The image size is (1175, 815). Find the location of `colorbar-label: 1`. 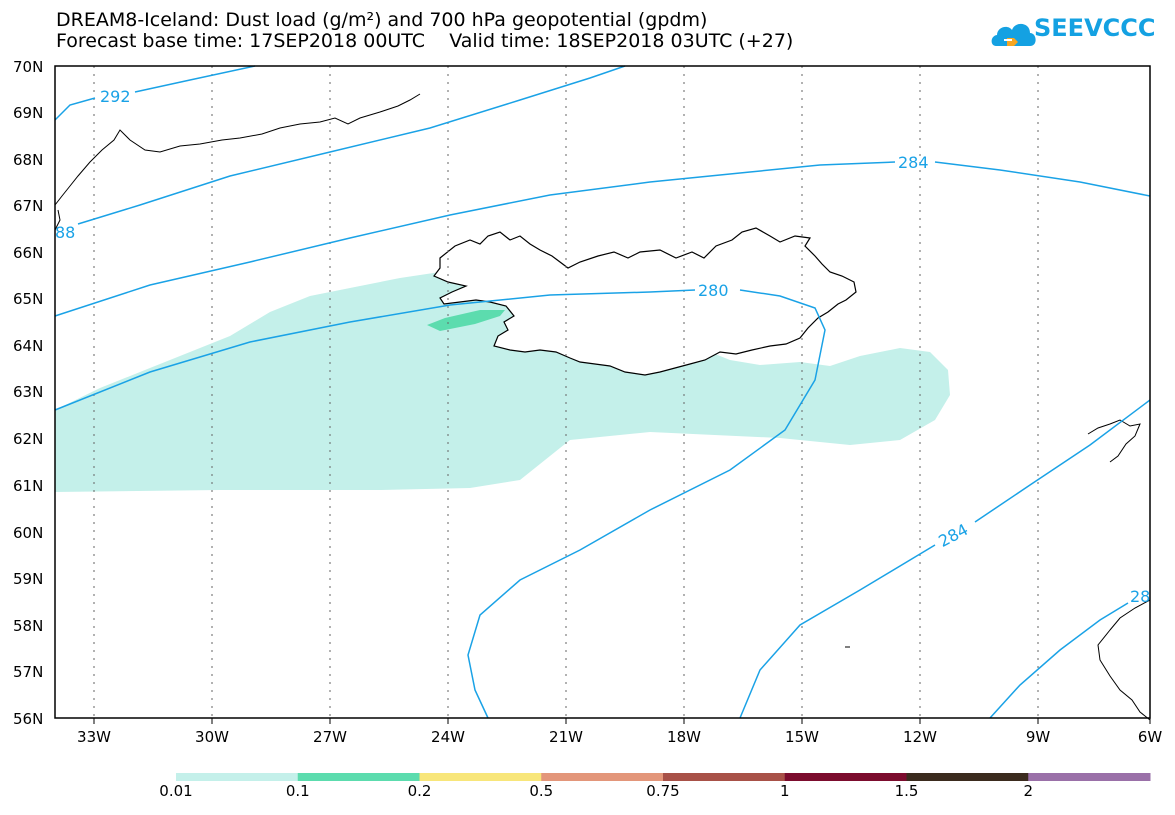

colorbar-label: 1 is located at coordinates (784, 791).